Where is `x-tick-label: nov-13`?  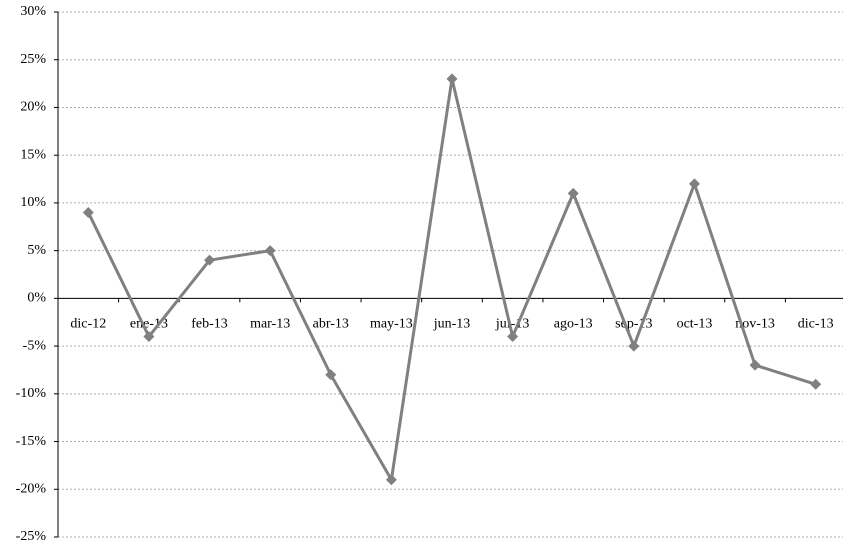 x-tick-label: nov-13 is located at coordinates (755, 324).